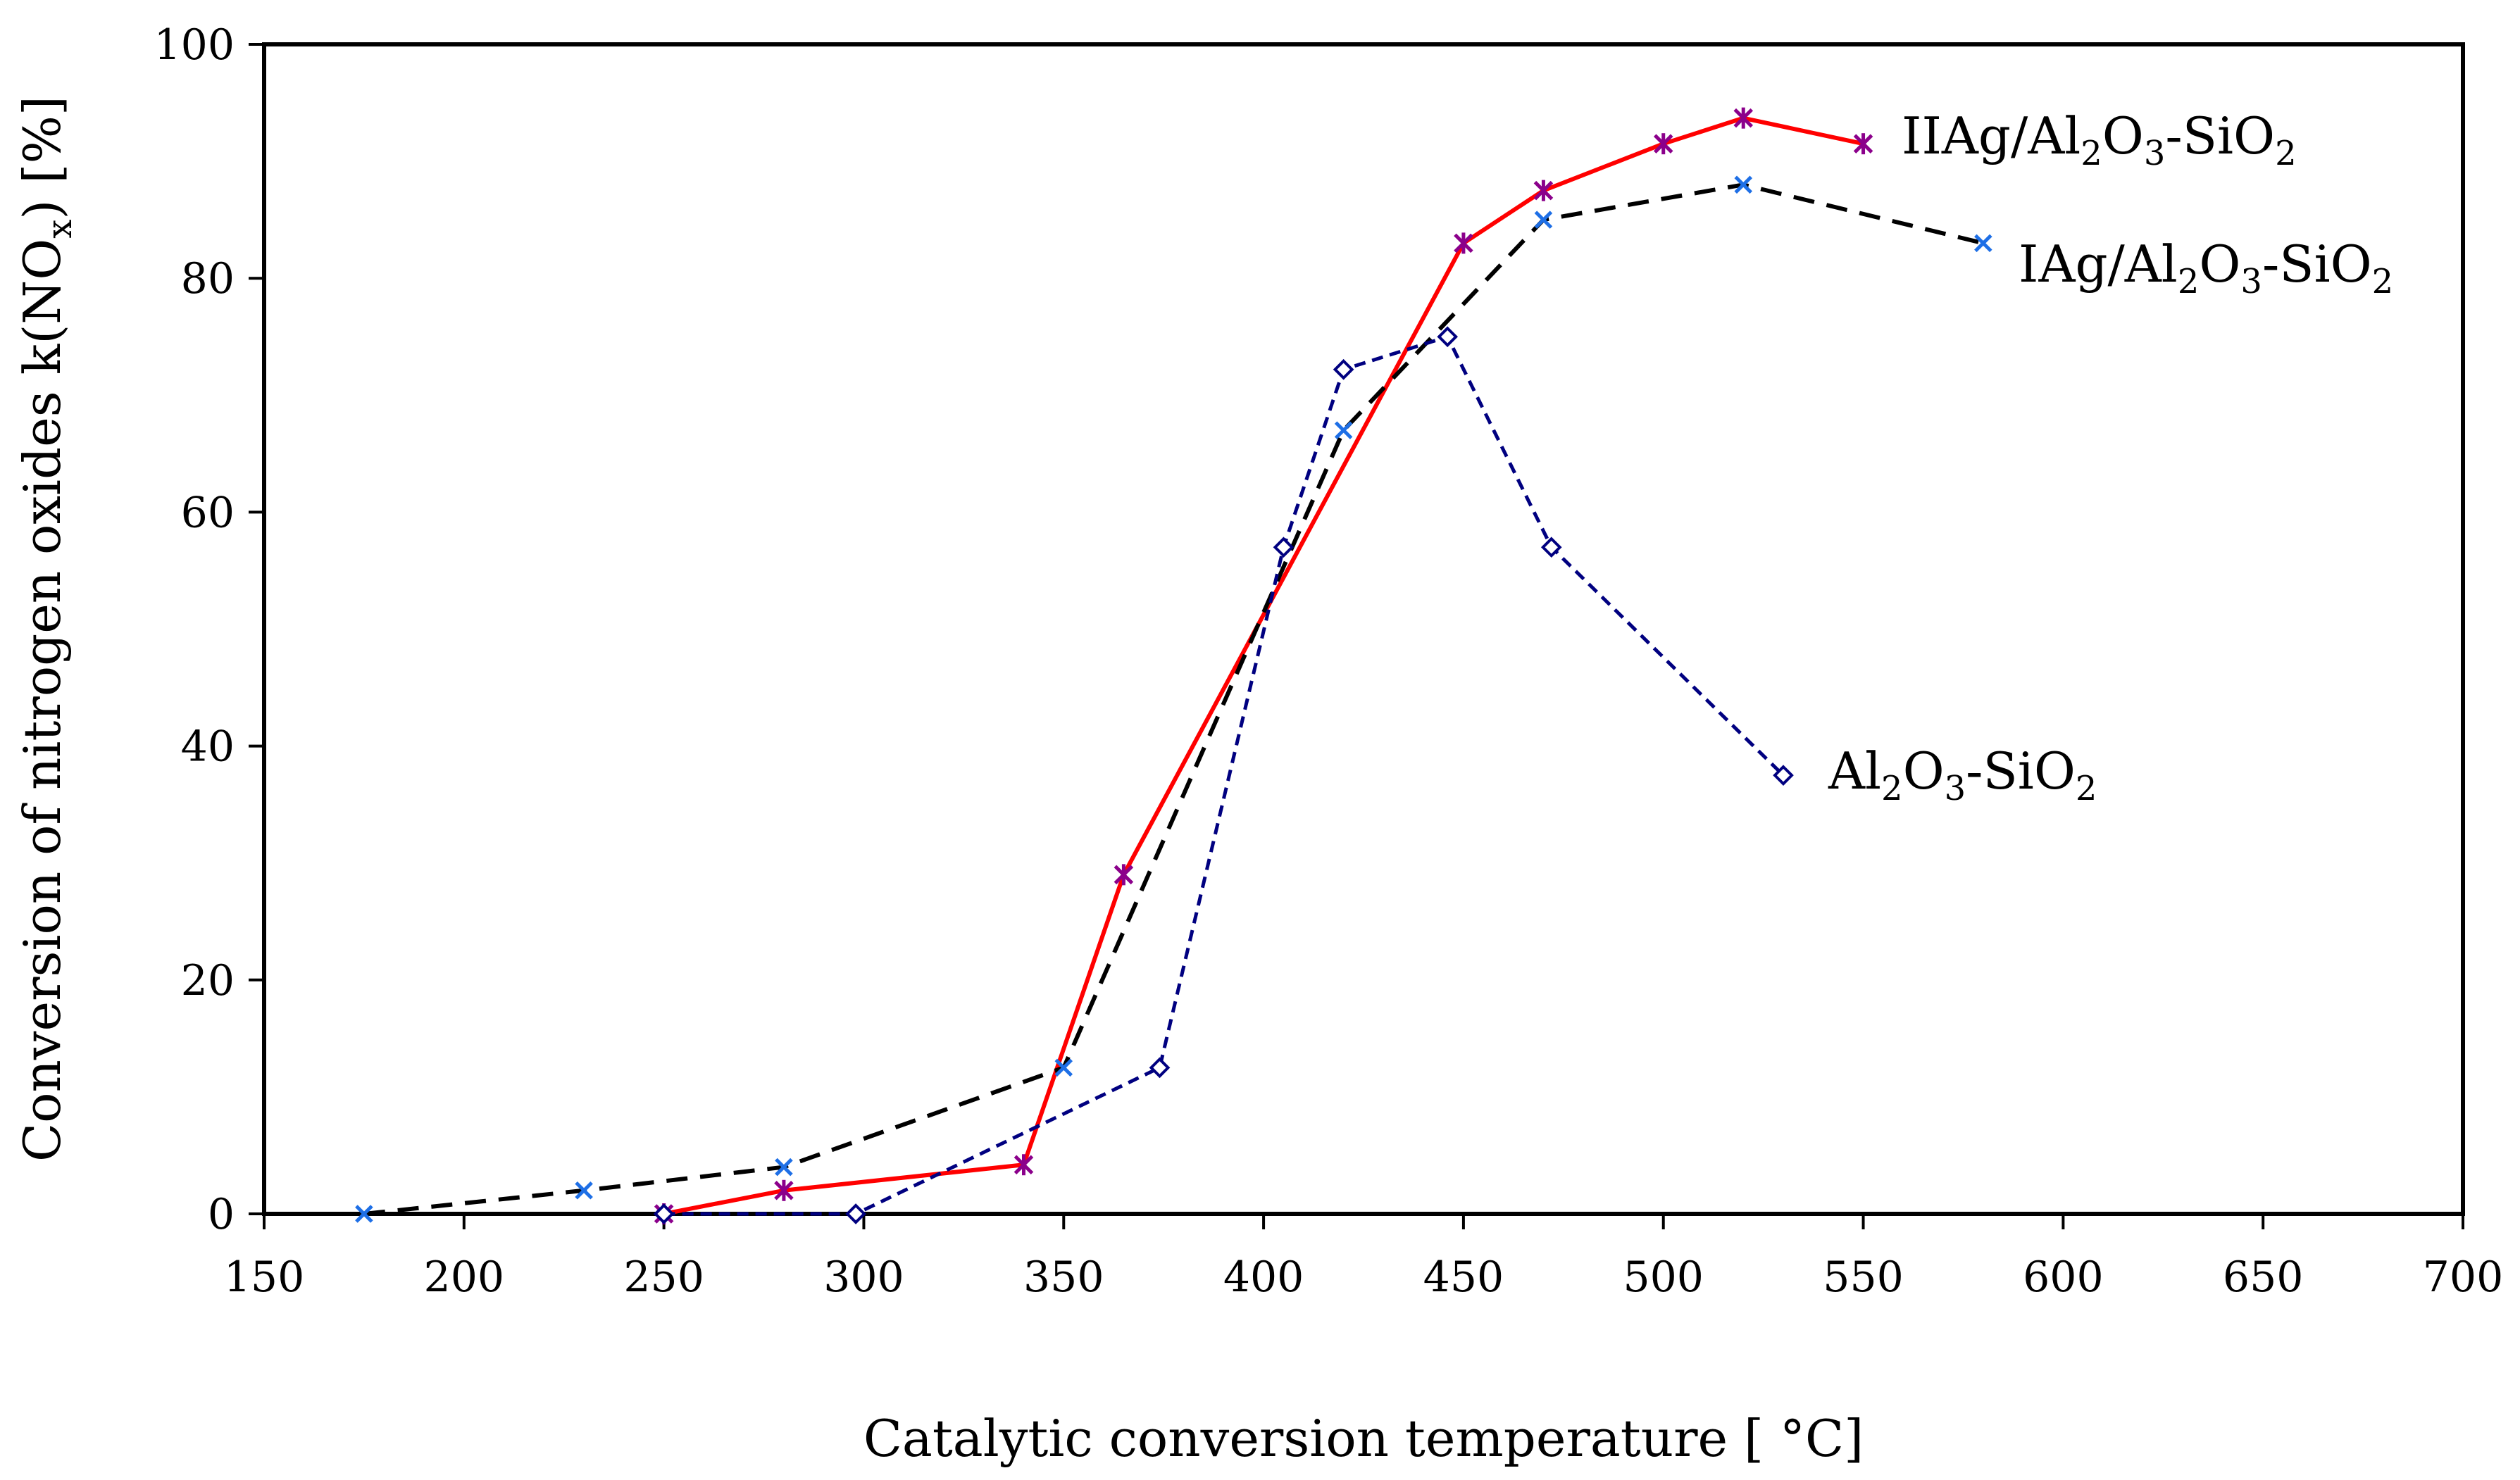  What do you see at coordinates (465, 1278) in the screenshot?
I see `x-tick-label: 200` at bounding box center [465, 1278].